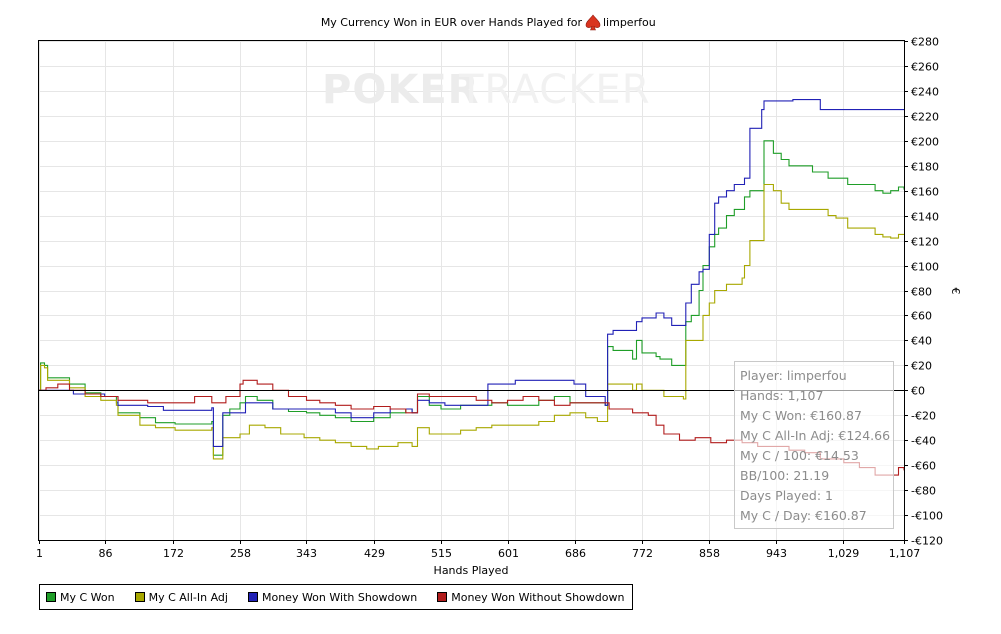  I want to click on y-tick-label: €260, so click(925, 67).